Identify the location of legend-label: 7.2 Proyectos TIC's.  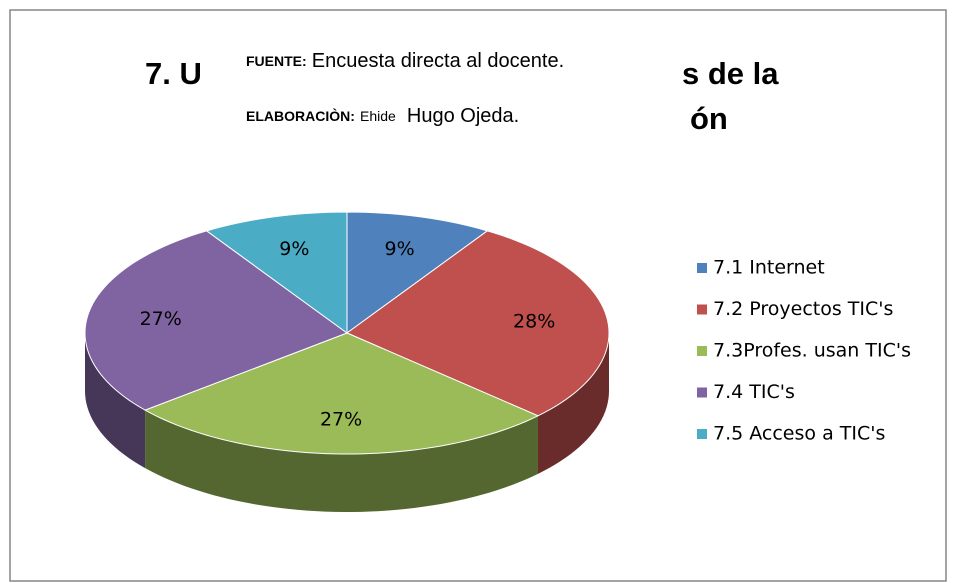
(803, 309).